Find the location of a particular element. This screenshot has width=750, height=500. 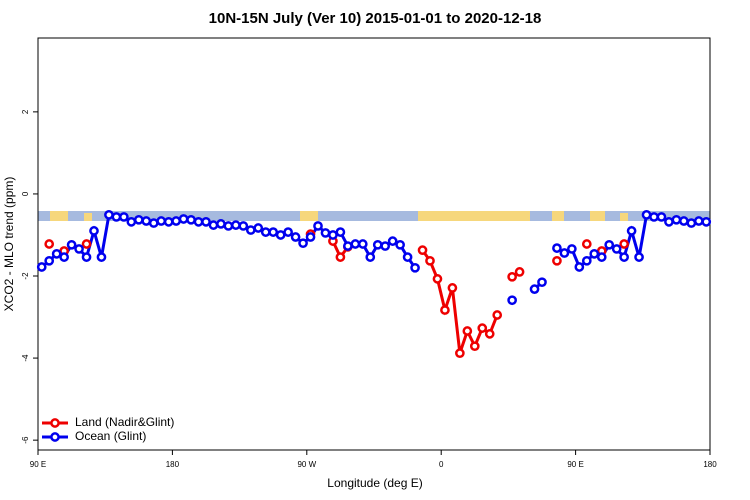

legend-label: Land (Nadir&Glint) is located at coordinates (124, 422).